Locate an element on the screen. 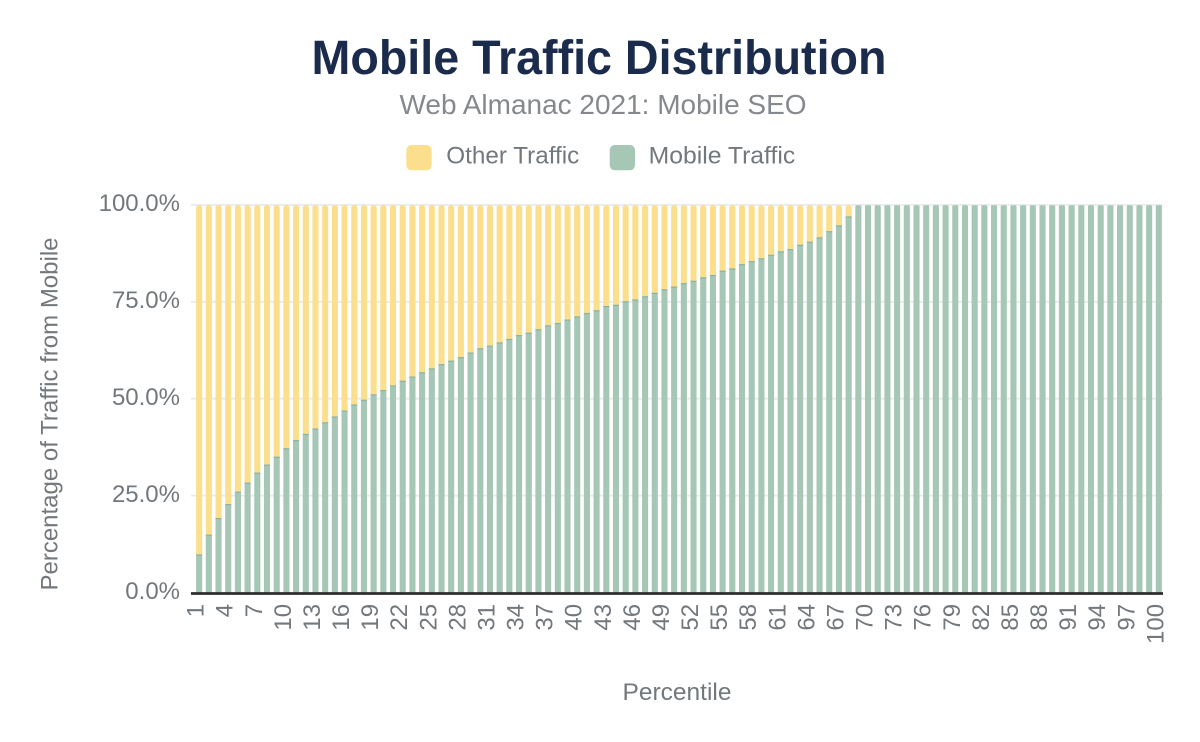 This screenshot has height=742, width=1200. svg-text: 25.0% is located at coordinates (146, 494).